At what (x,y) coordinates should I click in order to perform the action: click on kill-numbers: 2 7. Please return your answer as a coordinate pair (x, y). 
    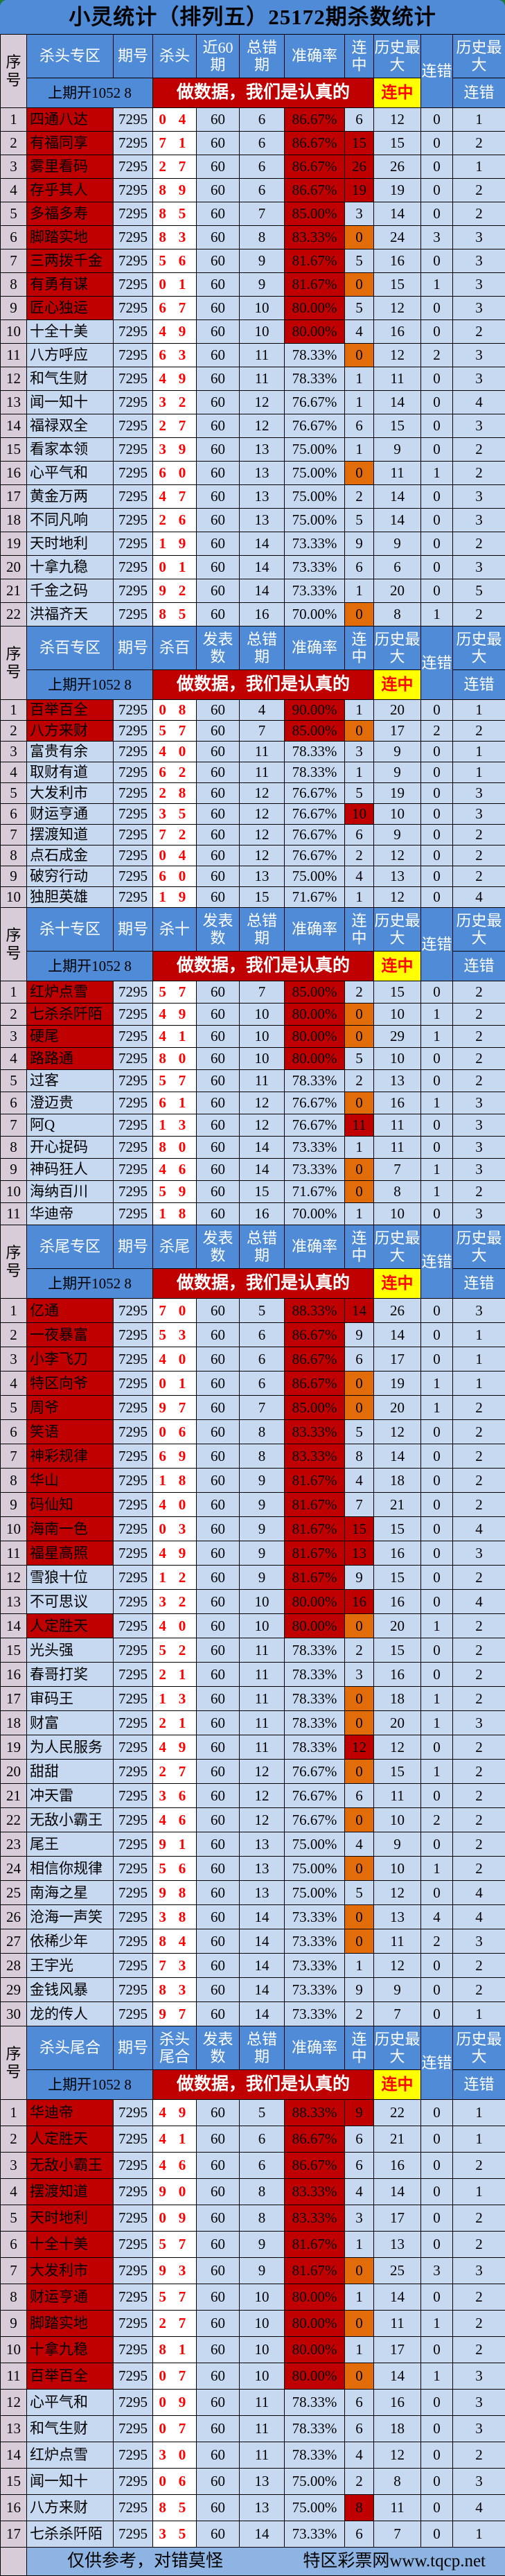
    Looking at the image, I should click on (175, 167).